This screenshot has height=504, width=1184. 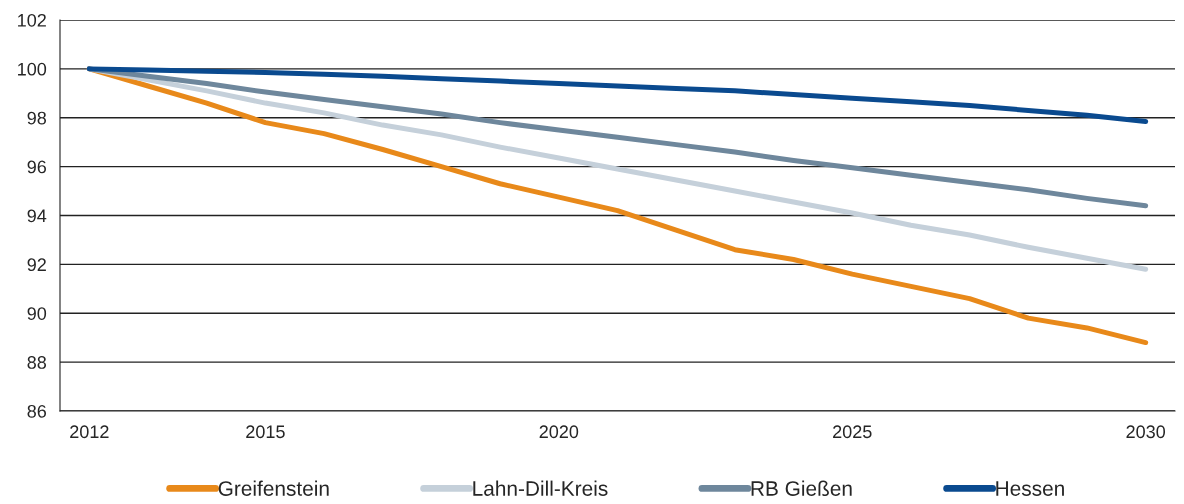 I want to click on x-tick-label: 2015, so click(x=265, y=432).